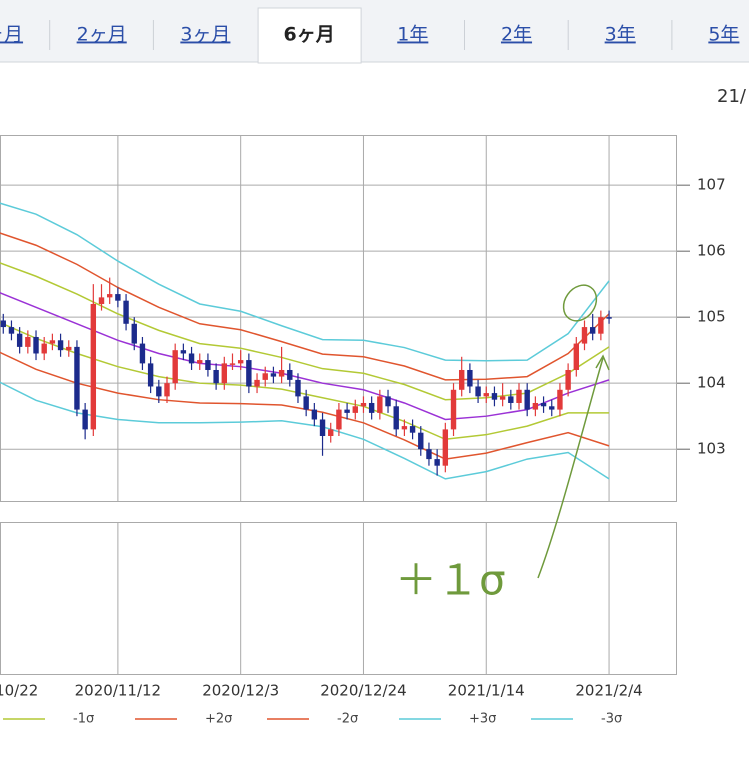 Image resolution: width=749 pixels, height=775 pixels. What do you see at coordinates (205, 35) in the screenshot?
I see `tab: 3ヶ月` at bounding box center [205, 35].